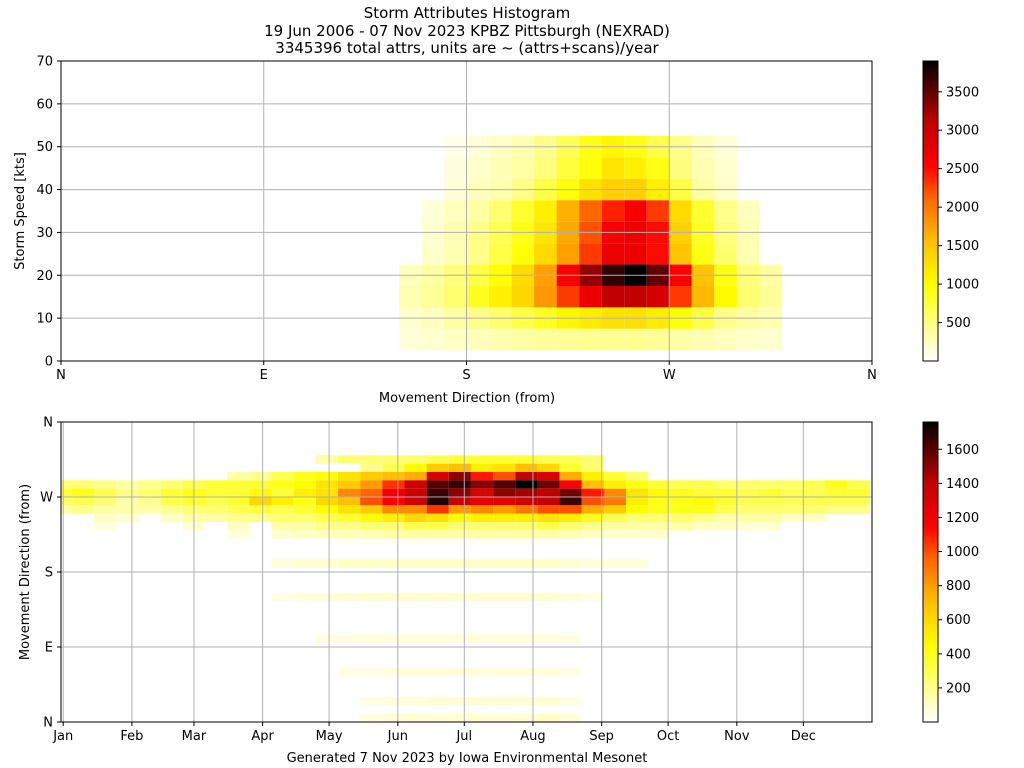 This screenshot has width=1024, height=768. What do you see at coordinates (669, 375) in the screenshot?
I see `top-x-tick-label: W` at bounding box center [669, 375].